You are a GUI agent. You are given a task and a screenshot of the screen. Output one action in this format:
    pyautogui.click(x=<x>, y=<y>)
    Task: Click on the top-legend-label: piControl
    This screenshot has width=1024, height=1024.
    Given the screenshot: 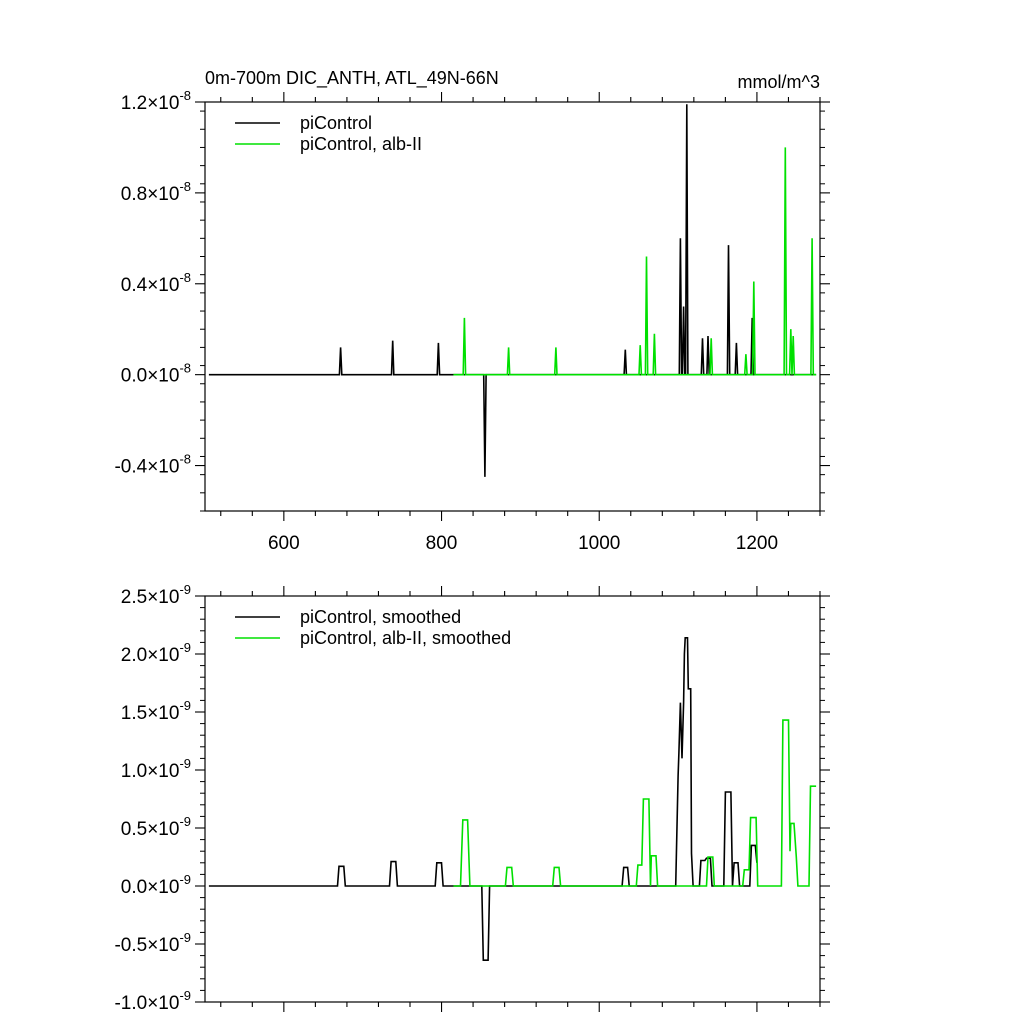 What is the action you would take?
    pyautogui.click(x=336, y=123)
    